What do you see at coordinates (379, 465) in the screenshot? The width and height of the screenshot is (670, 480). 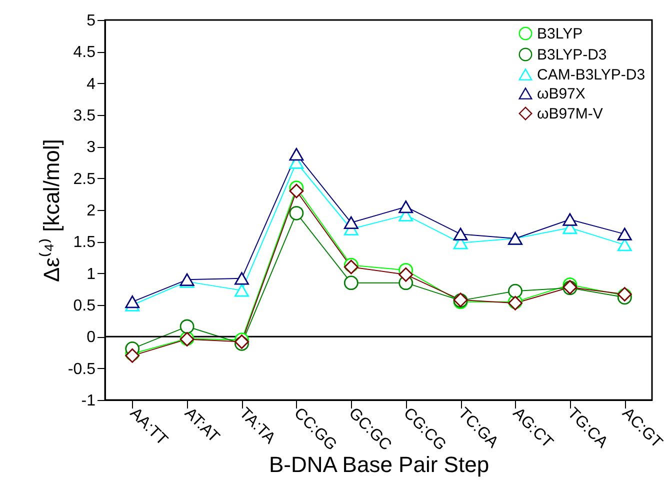 I see `x-axis-title: B-DNA Base Pair Step` at bounding box center [379, 465].